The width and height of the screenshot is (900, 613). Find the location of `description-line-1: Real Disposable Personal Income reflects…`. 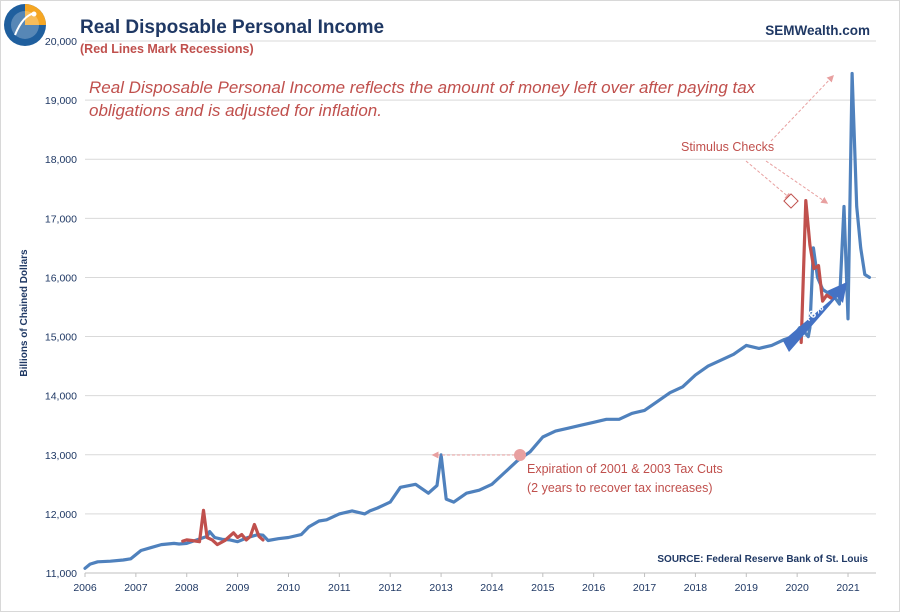

description-line-1: Real Disposable Personal Income reflects… is located at coordinates (422, 87).